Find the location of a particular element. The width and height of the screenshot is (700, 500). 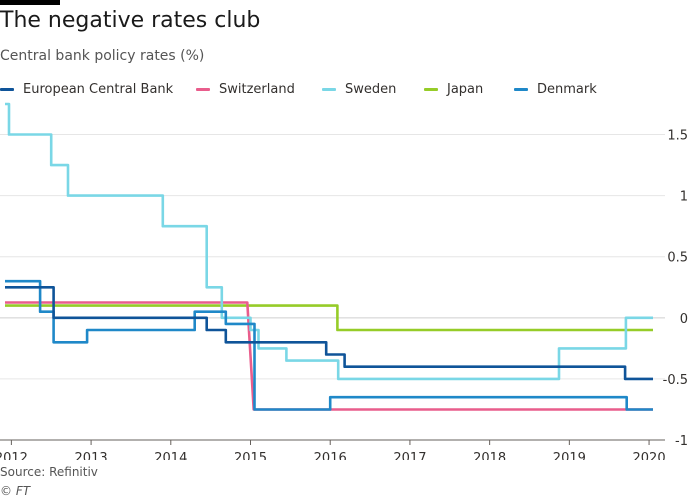

x-tick-label: 2019 is located at coordinates (569, 455).